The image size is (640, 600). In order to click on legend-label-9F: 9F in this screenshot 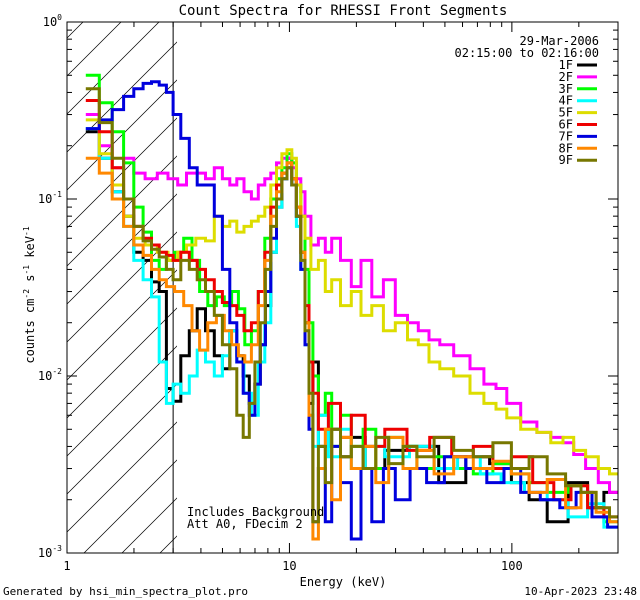, I will do `click(566, 160)`.